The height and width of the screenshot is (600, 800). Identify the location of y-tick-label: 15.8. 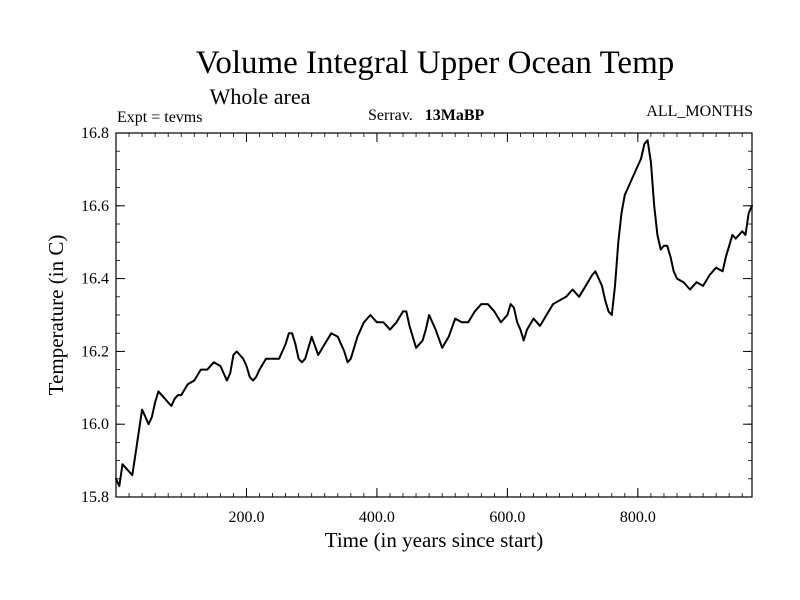
(95, 497).